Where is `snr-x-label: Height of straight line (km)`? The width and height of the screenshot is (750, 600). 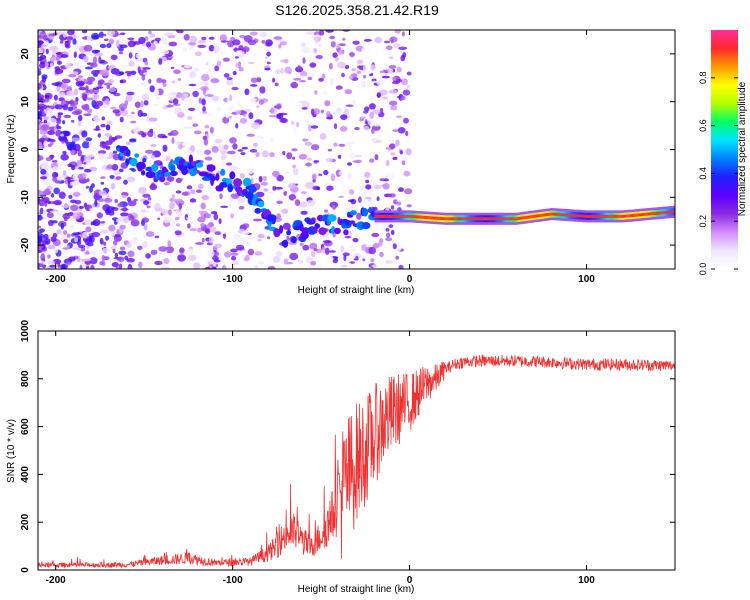 snr-x-label: Height of straight line (km) is located at coordinates (356, 589).